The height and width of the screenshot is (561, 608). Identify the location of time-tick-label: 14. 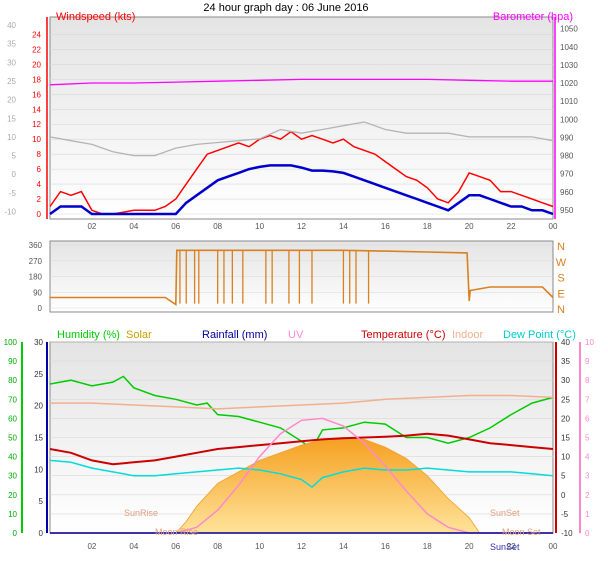
(343, 226).